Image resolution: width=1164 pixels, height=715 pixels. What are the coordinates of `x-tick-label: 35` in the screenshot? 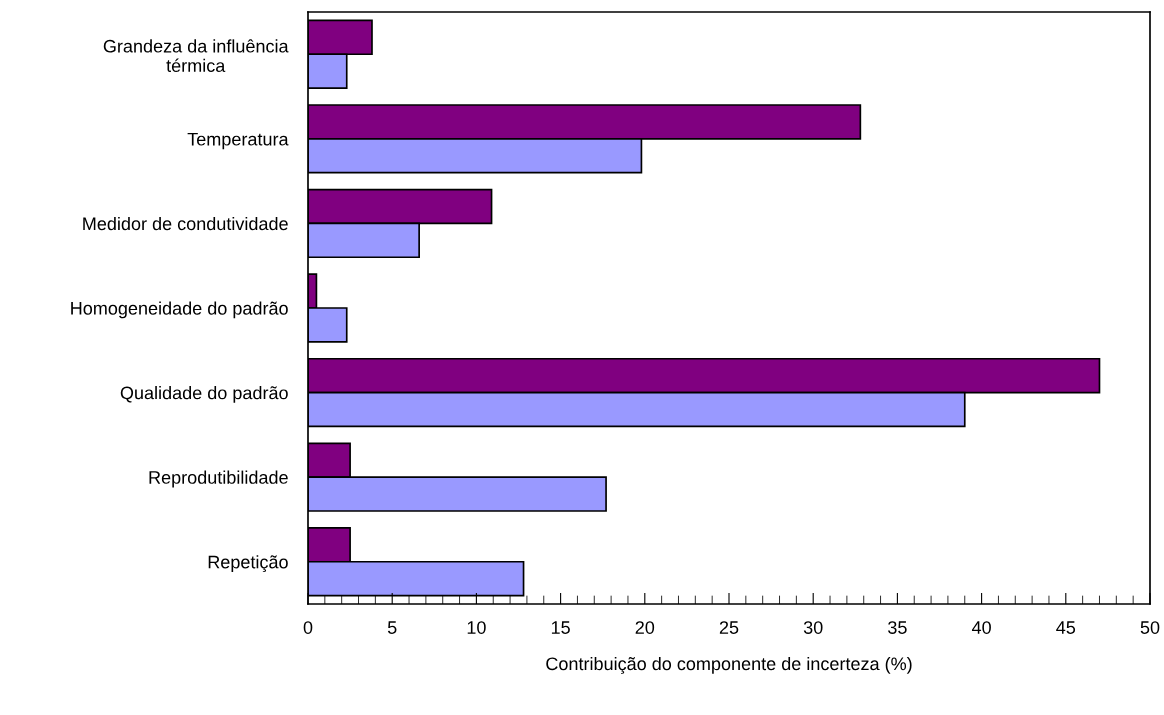 It's located at (897, 627).